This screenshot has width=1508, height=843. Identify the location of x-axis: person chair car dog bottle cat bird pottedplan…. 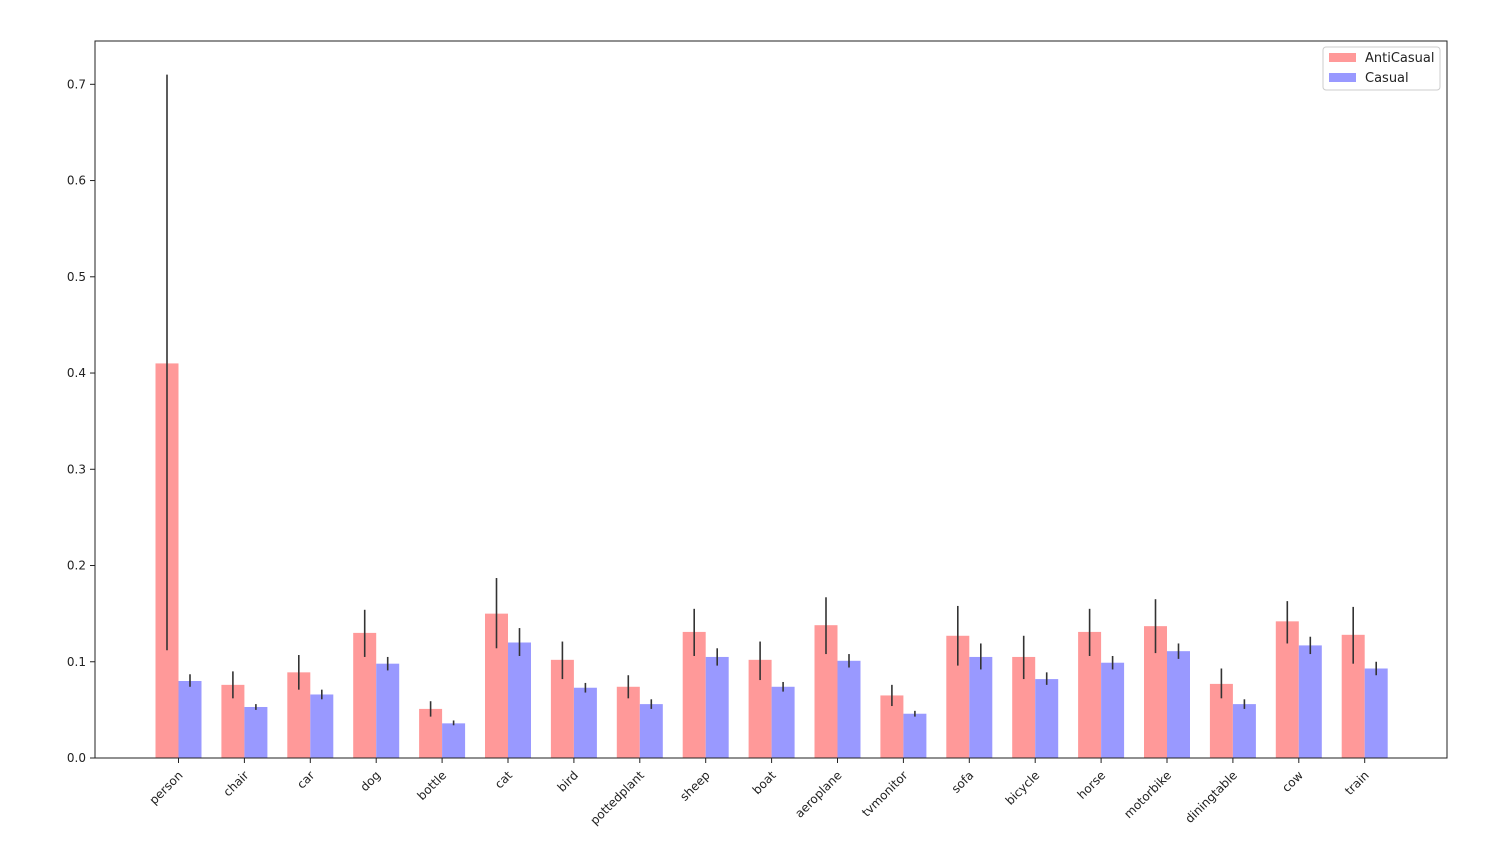
(759, 793).